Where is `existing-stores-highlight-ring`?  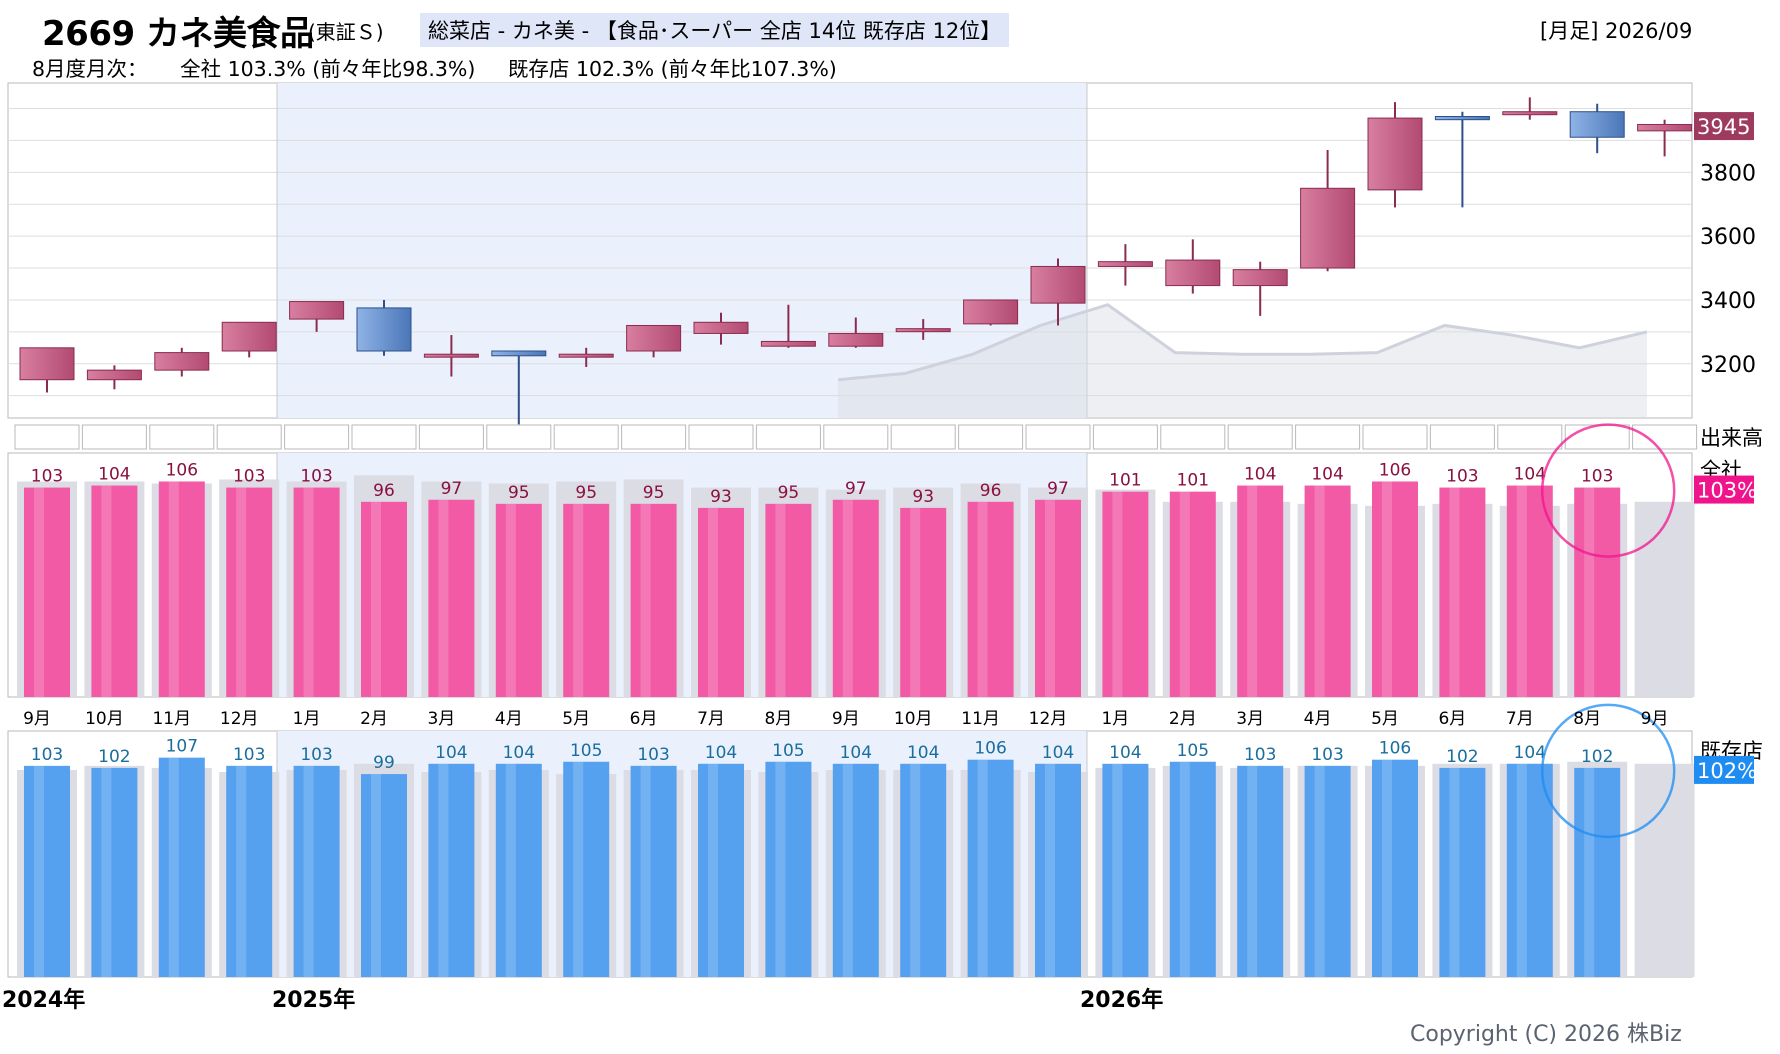
existing-stores-highlight-ring is located at coordinates (1608, 771).